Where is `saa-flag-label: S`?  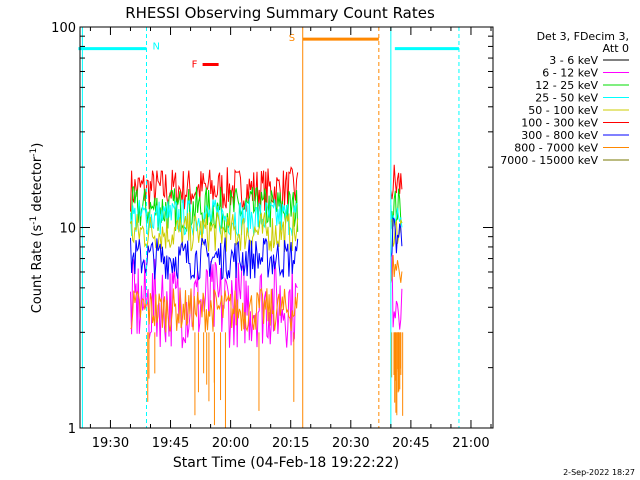 saa-flag-label: S is located at coordinates (292, 38).